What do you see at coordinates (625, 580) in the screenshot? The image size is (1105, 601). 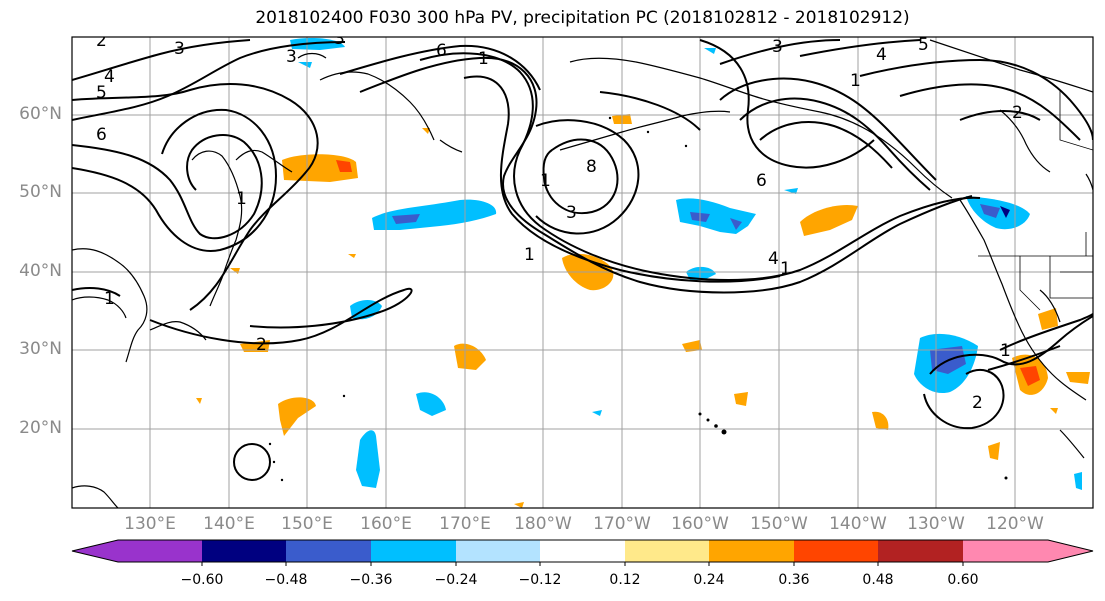 I see `colorbar-tick-label: 0.12` at bounding box center [625, 580].